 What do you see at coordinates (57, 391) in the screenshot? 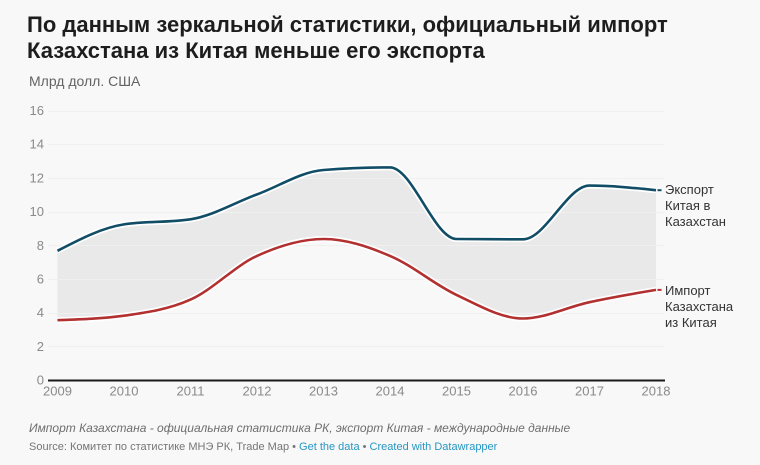
I see `svg-text: 2009` at bounding box center [57, 391].